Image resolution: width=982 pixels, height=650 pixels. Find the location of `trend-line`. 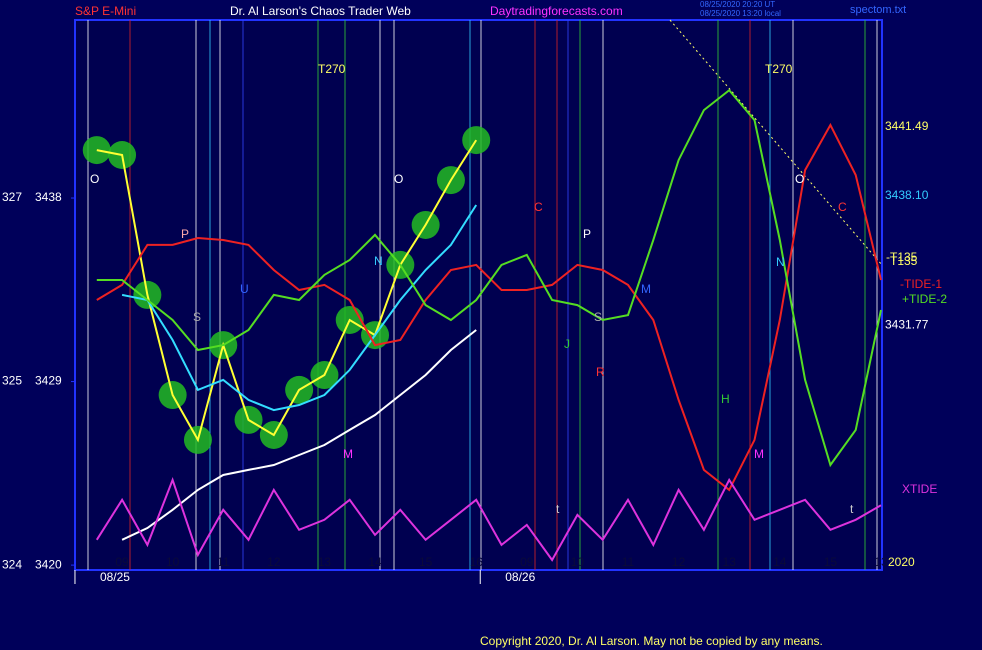

trend-line is located at coordinates (776, 142).